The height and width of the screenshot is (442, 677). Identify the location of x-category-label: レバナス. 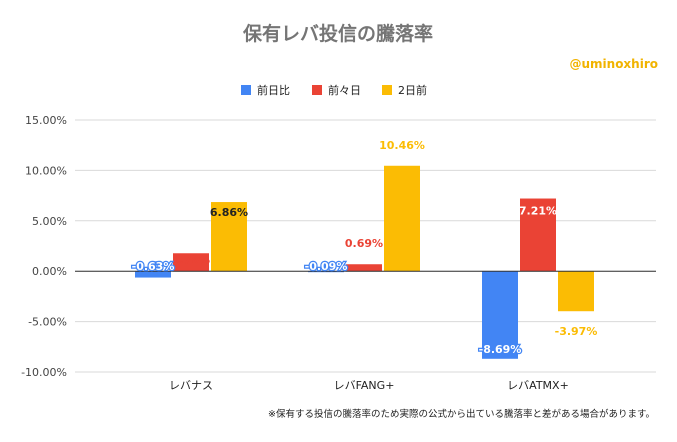
(191, 385).